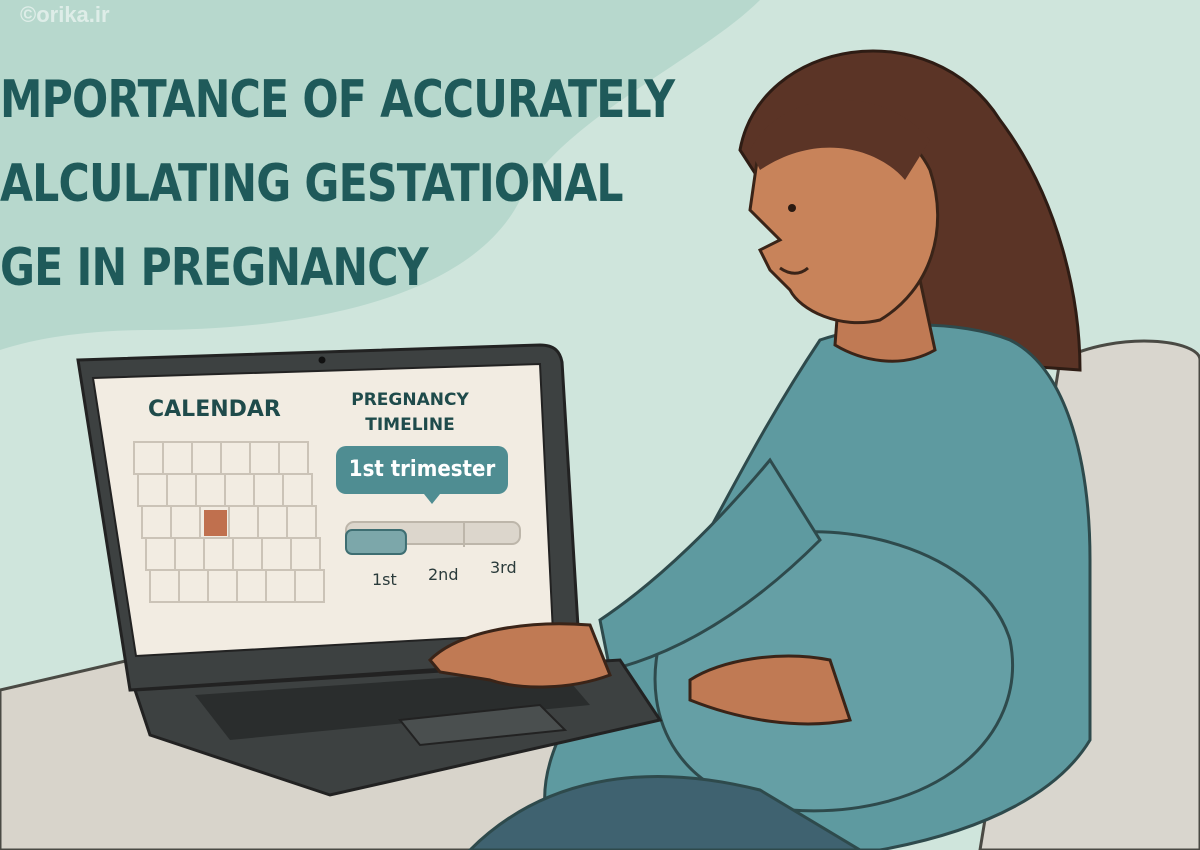 The width and height of the screenshot is (1200, 850). What do you see at coordinates (519, 655) in the screenshot?
I see `hand-typing` at bounding box center [519, 655].